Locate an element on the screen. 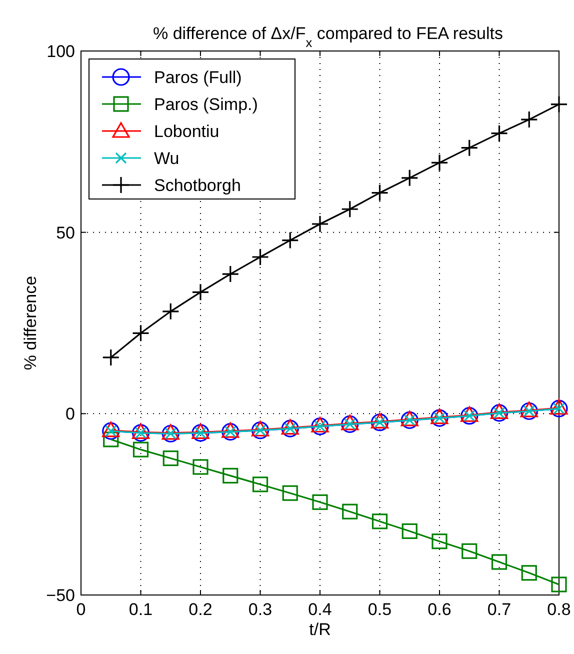 This screenshot has width=574, height=654. legend-label: Paros (Simp.) is located at coordinates (206, 104).